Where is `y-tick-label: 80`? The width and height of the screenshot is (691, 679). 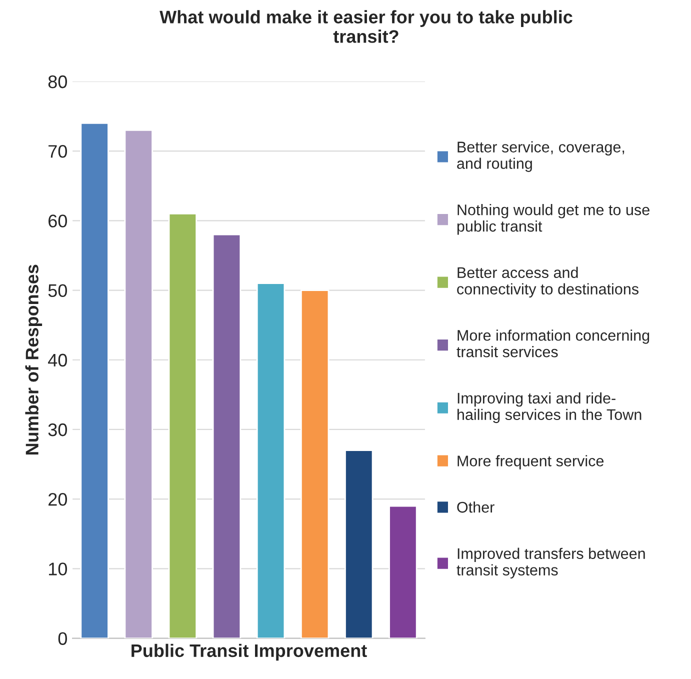
y-tick-label: 80 is located at coordinates (57, 81).